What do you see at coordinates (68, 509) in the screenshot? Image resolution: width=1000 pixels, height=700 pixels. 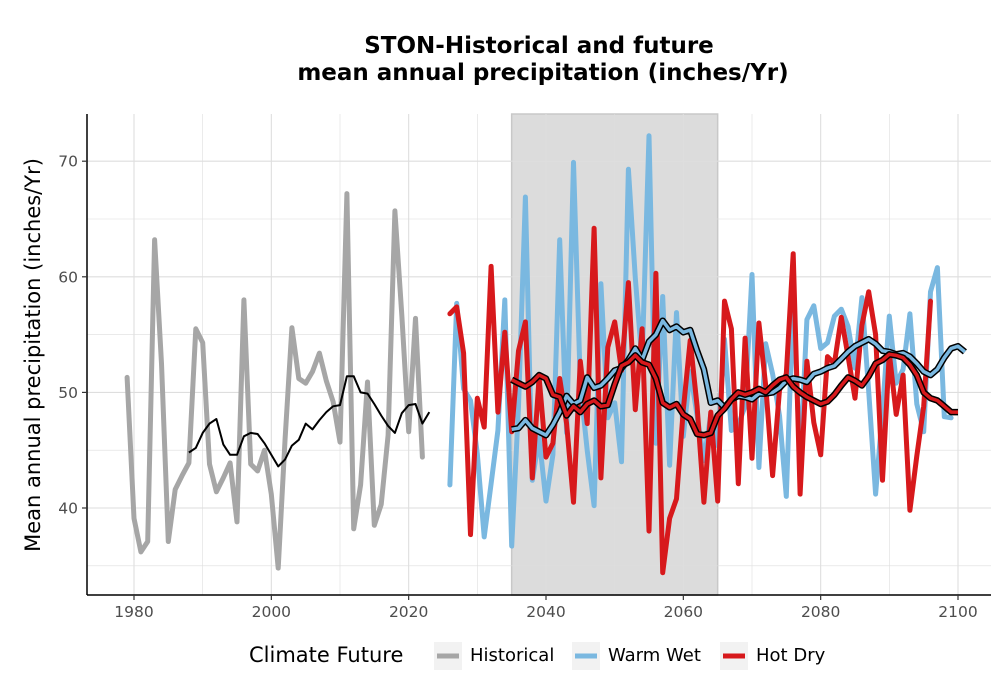 I see `y-tick-label: 40` at bounding box center [68, 509].